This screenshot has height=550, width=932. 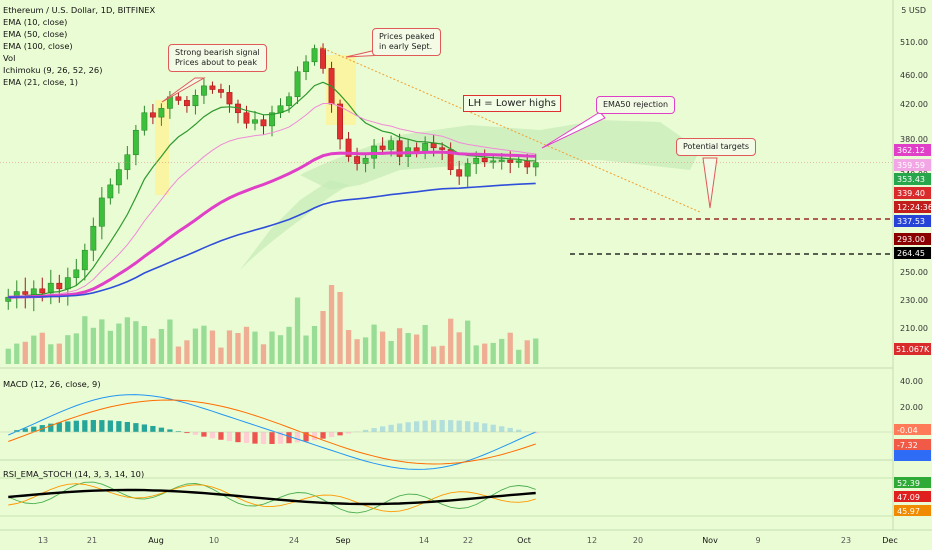 What do you see at coordinates (846, 540) in the screenshot?
I see `x-tick-label: 23` at bounding box center [846, 540].